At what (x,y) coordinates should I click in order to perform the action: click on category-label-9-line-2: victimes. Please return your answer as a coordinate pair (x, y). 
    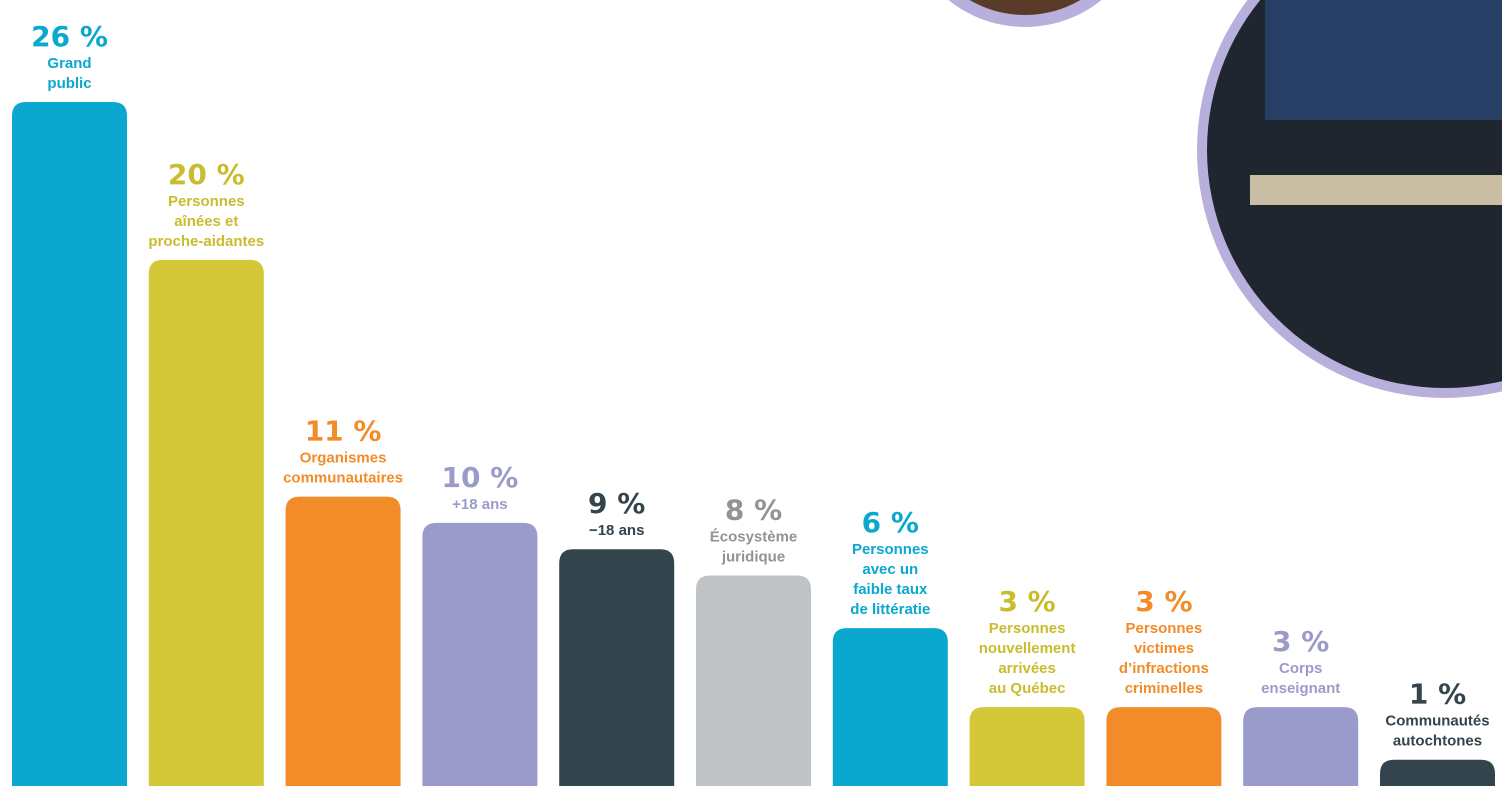
    Looking at the image, I should click on (1164, 648).